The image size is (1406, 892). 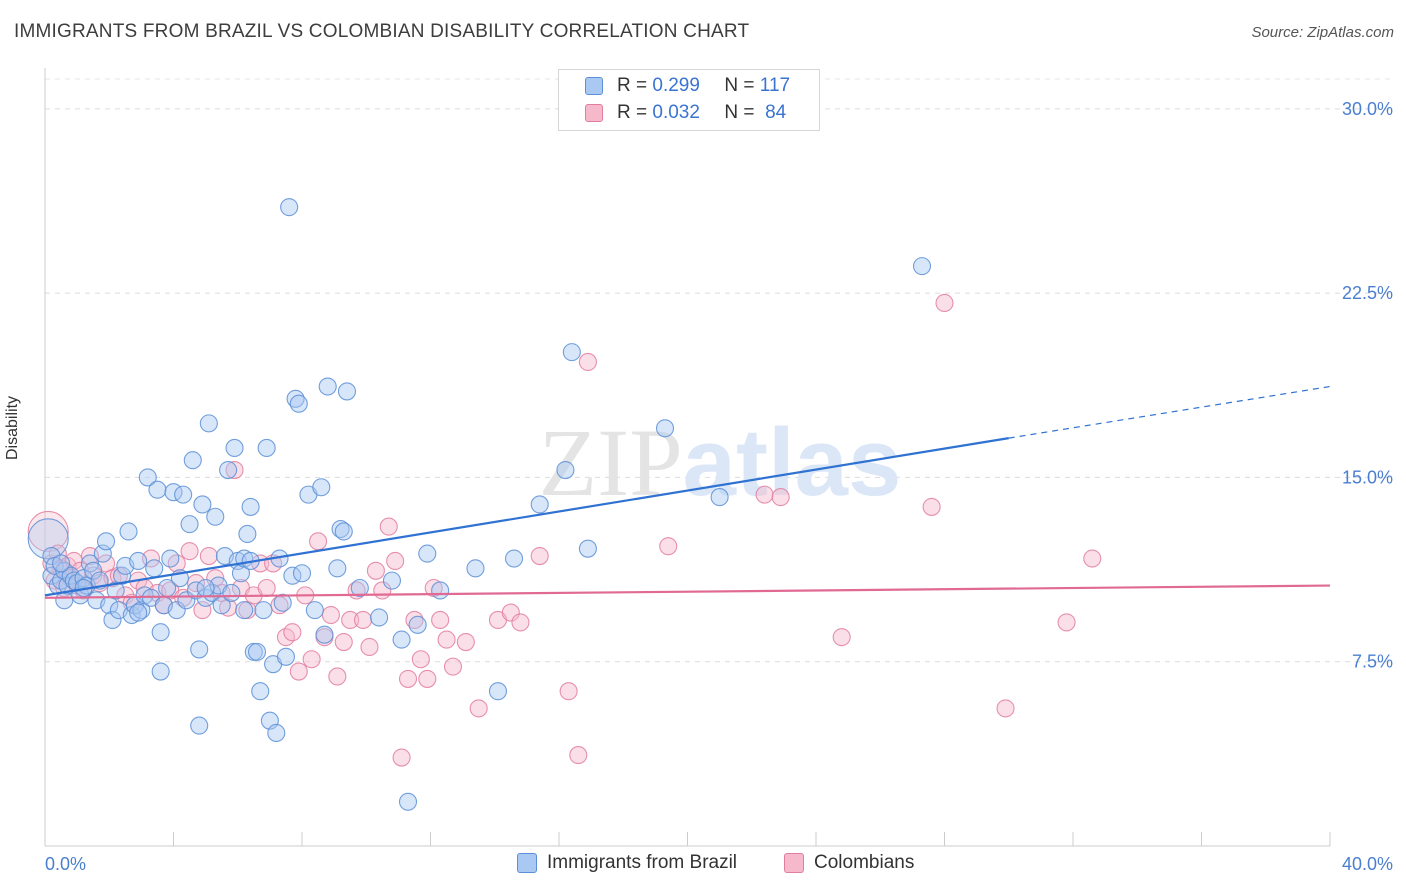 I want to click on trend-line-brazil, so click(x=526, y=517).